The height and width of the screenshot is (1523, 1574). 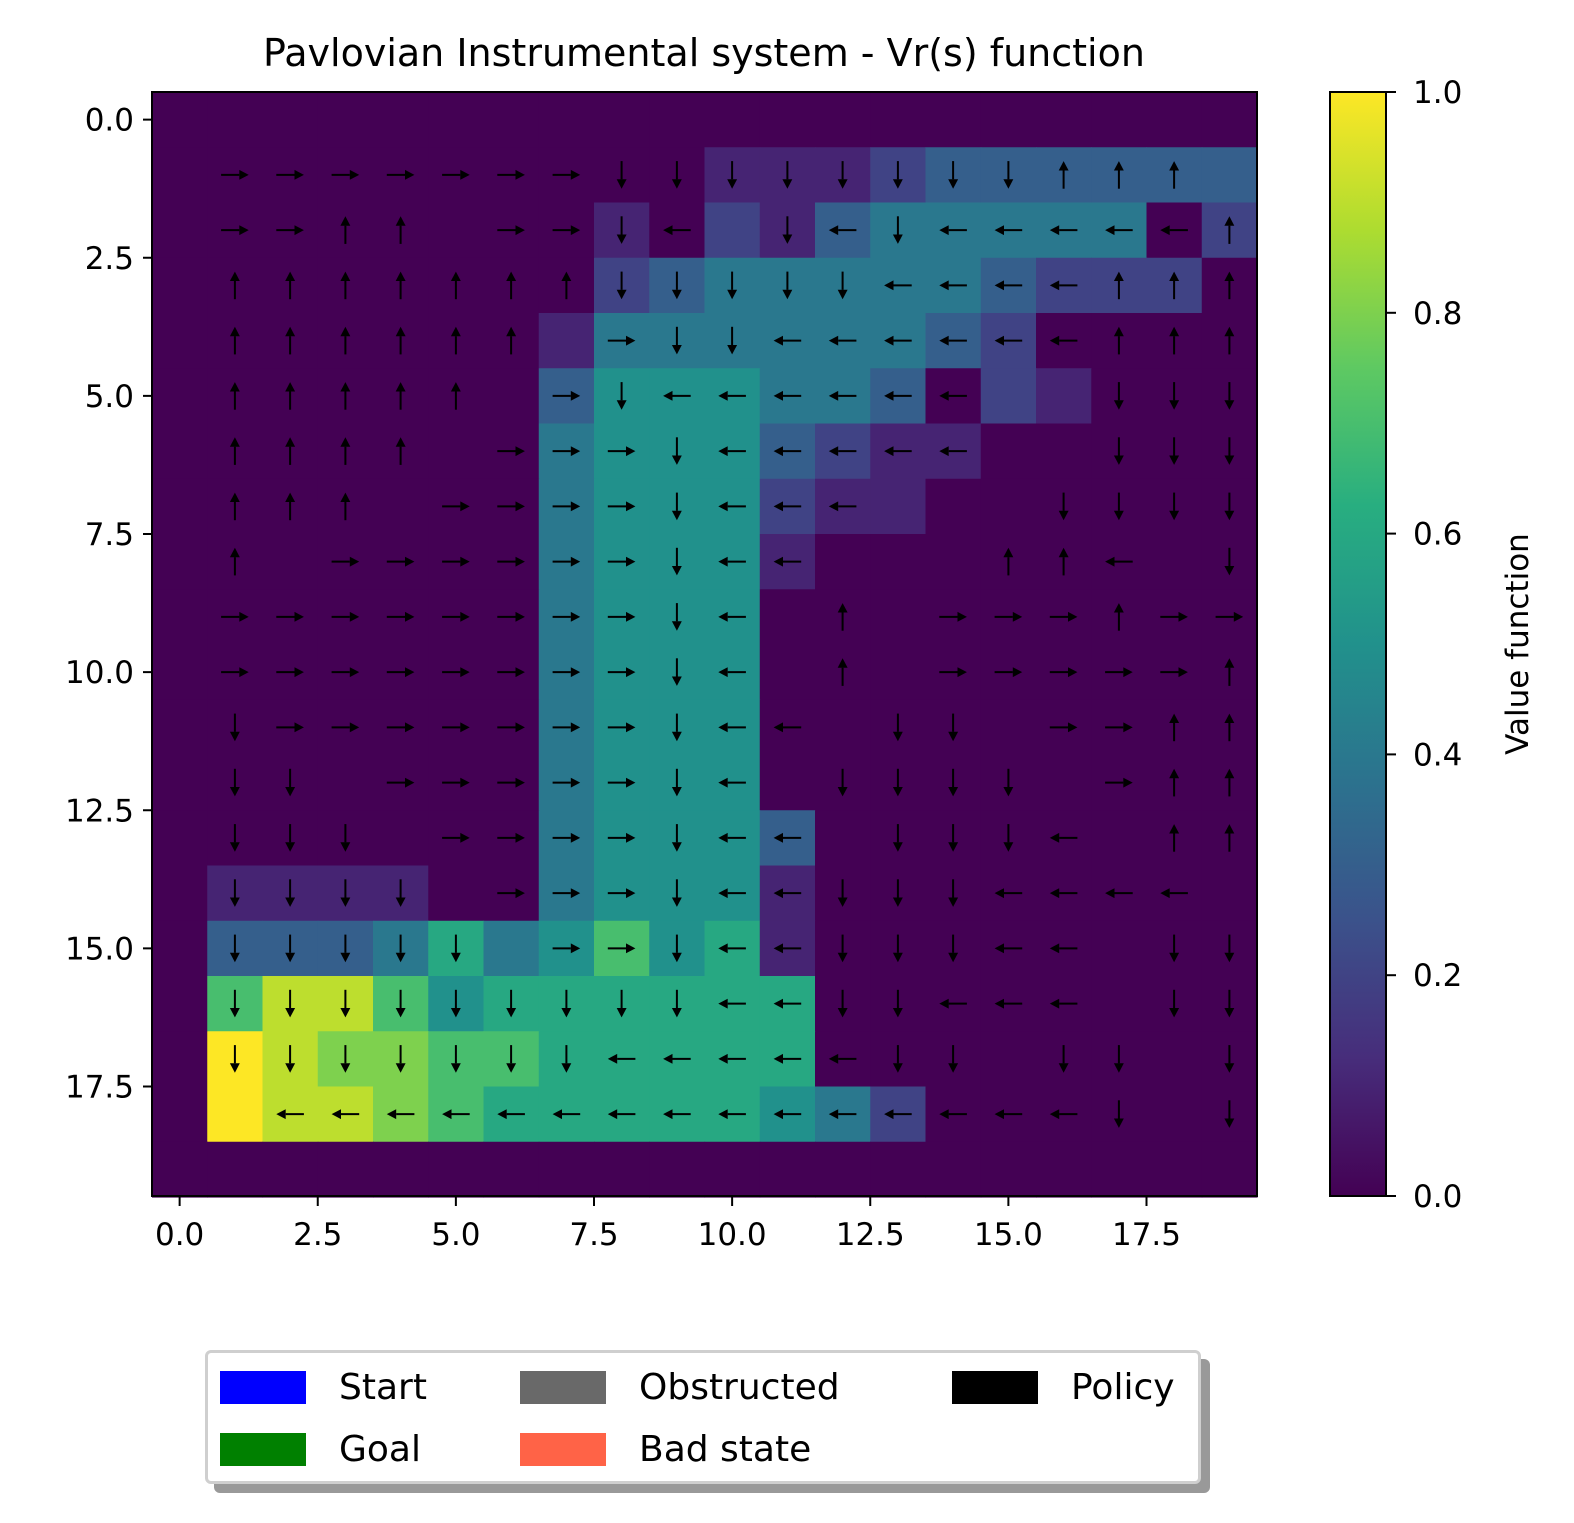 I want to click on colorbar-tick-label: 0.6, so click(x=1437, y=535).